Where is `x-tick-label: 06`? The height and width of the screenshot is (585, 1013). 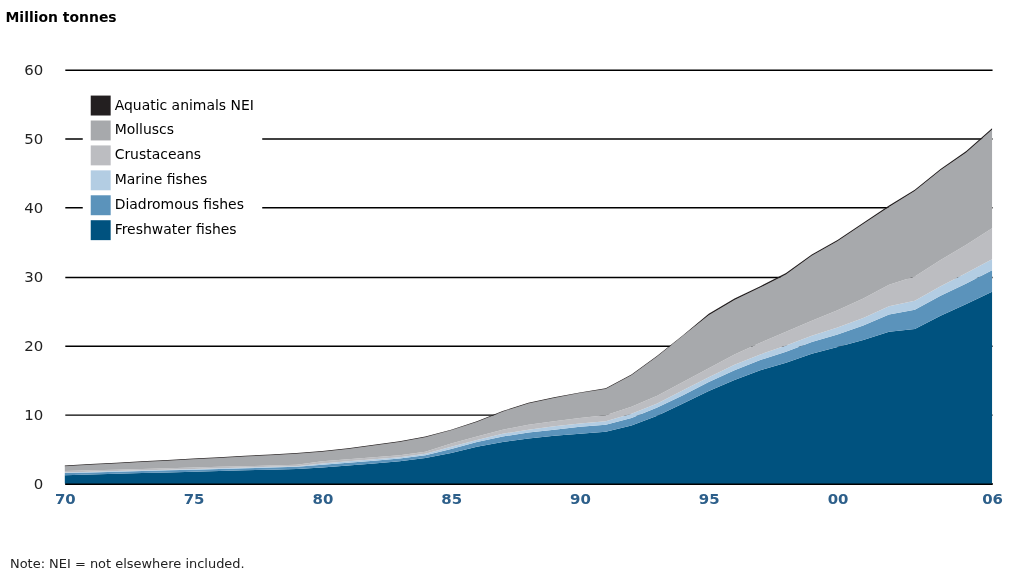
x-tick-label: 06 is located at coordinates (992, 498).